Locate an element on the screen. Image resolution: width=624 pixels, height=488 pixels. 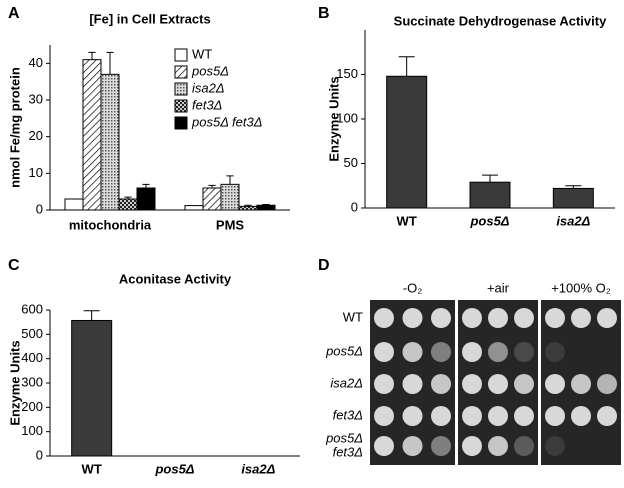
y-tick-label: 400 is located at coordinates (32, 357).